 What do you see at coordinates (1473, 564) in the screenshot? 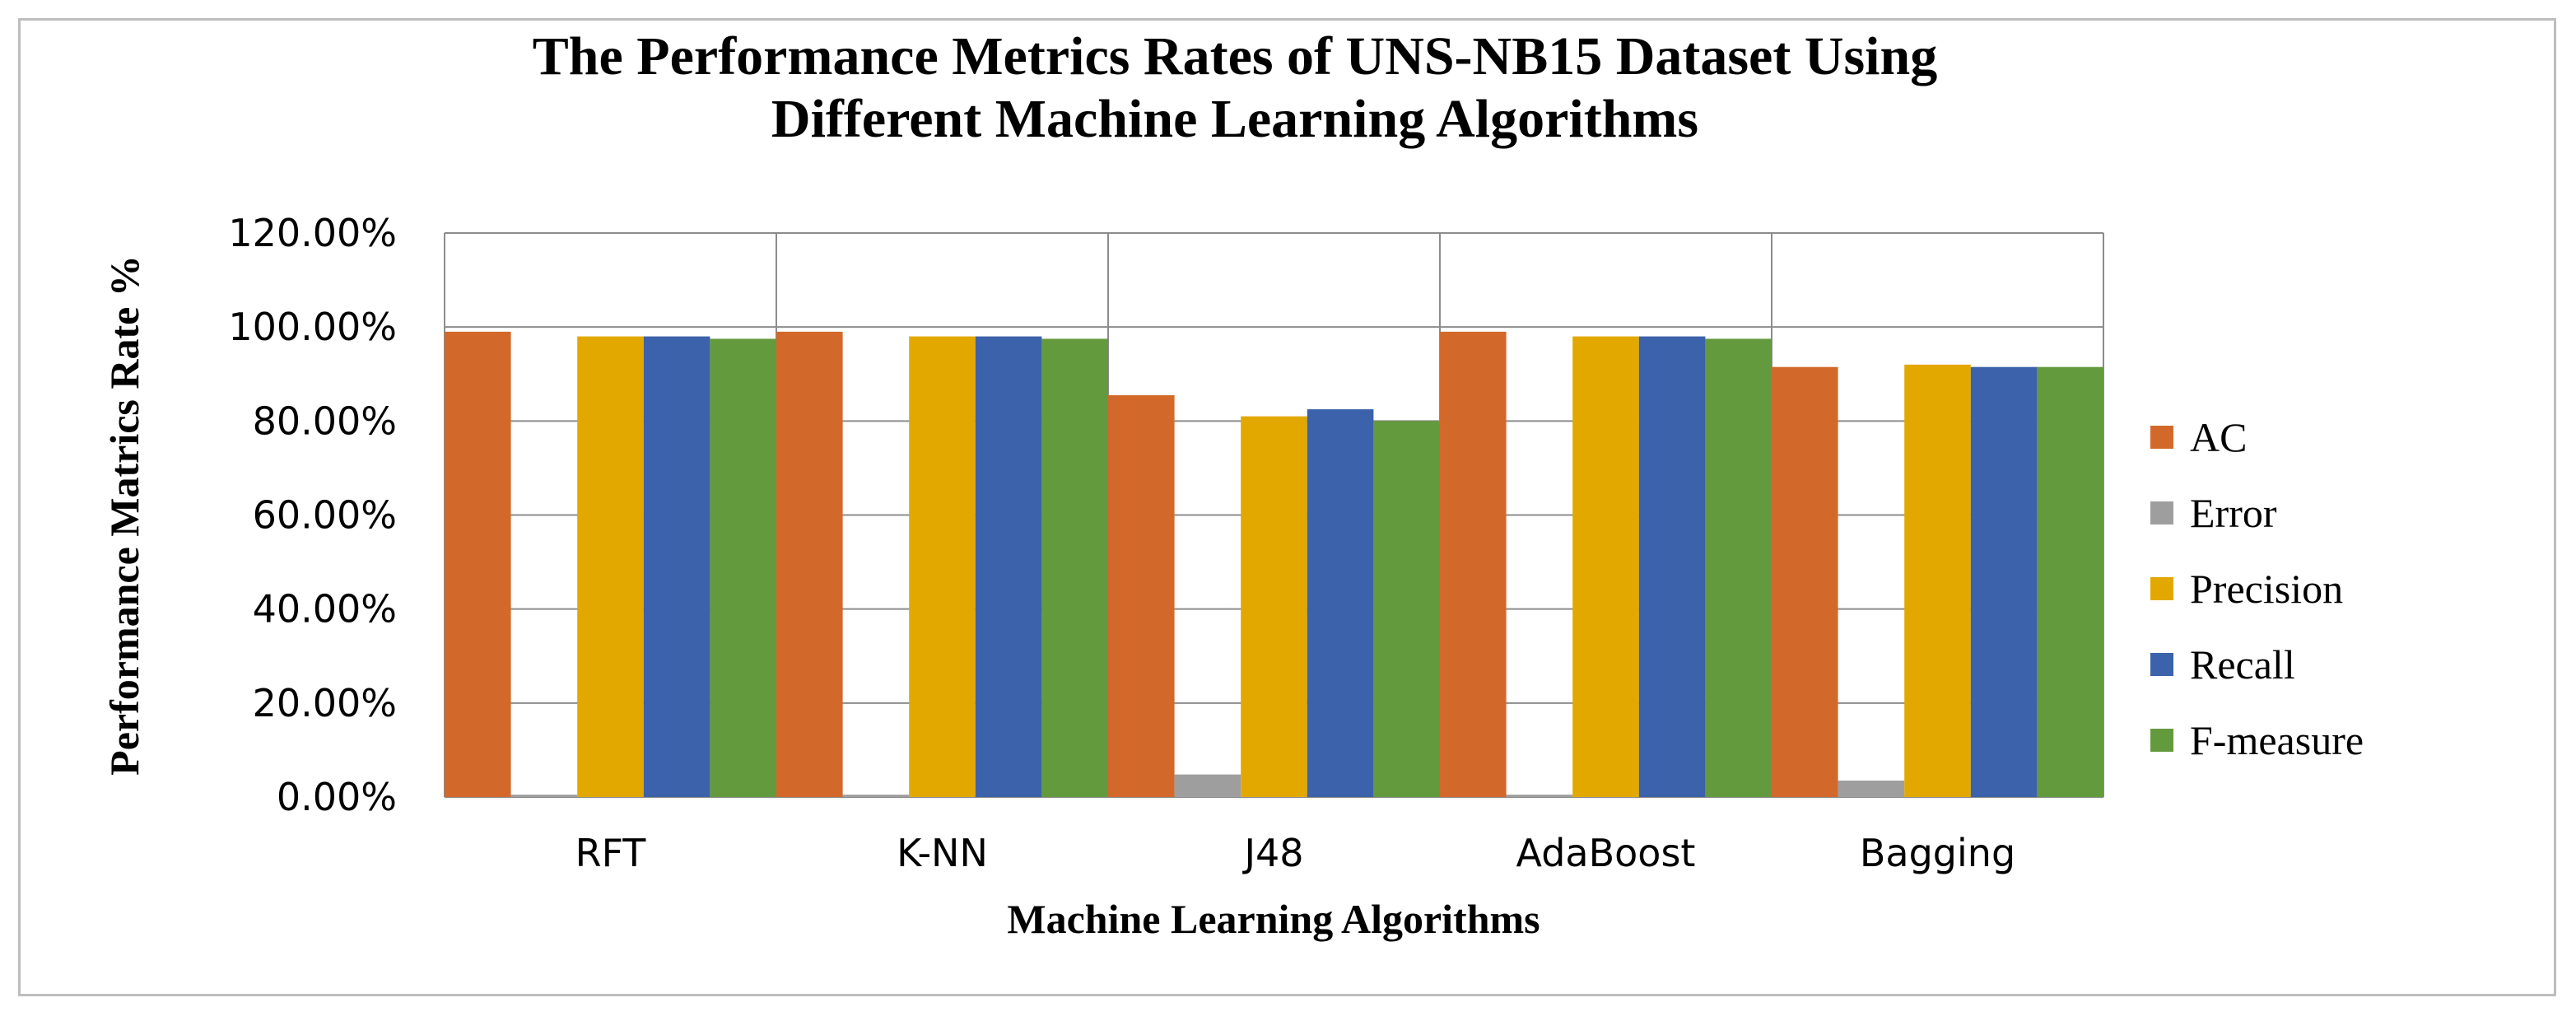
I see `bar-ac-adaboost` at bounding box center [1473, 564].